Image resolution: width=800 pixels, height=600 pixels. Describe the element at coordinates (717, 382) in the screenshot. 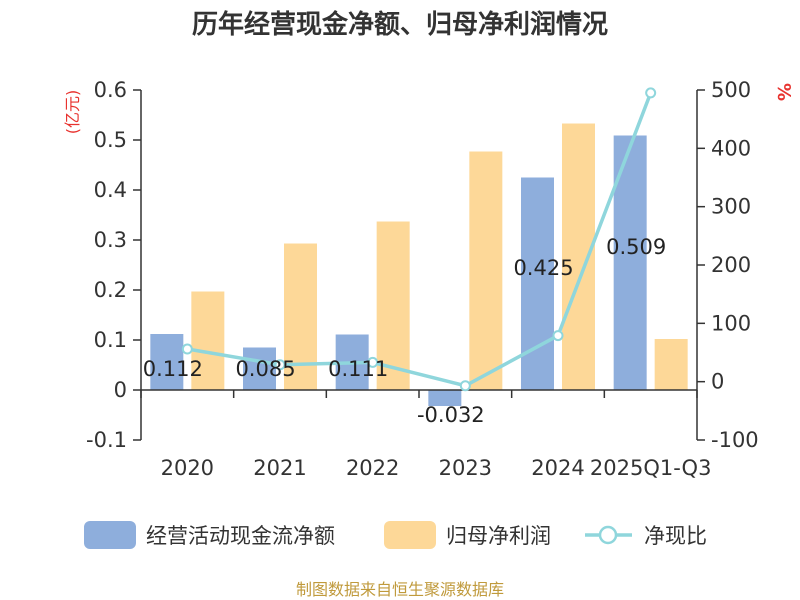

I see `right-tick-label: 0` at that location.